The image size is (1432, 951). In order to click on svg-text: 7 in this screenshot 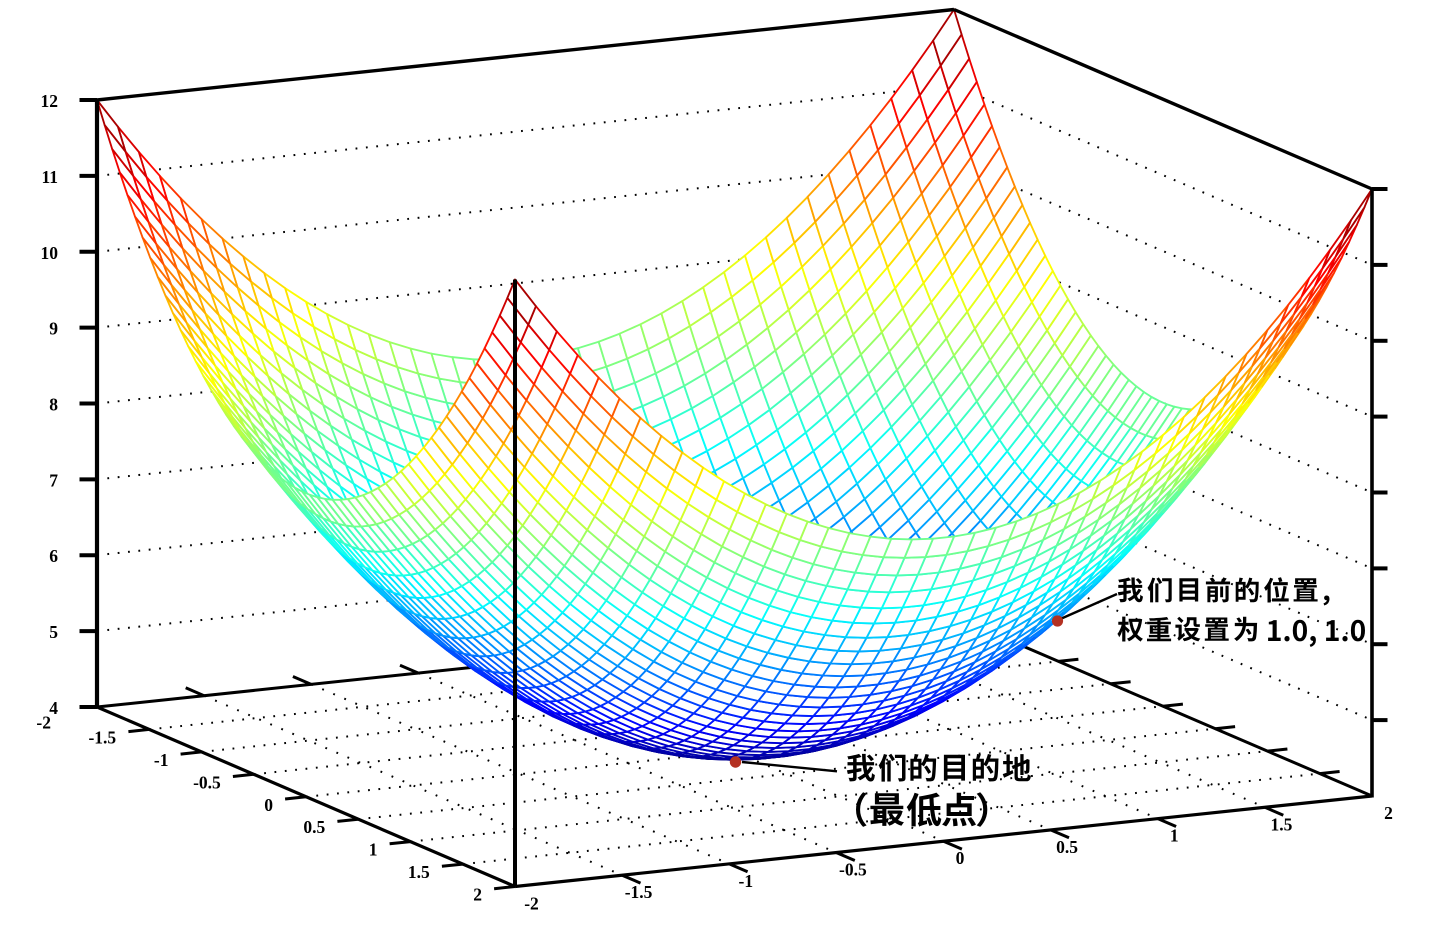, I will do `click(53, 480)`.